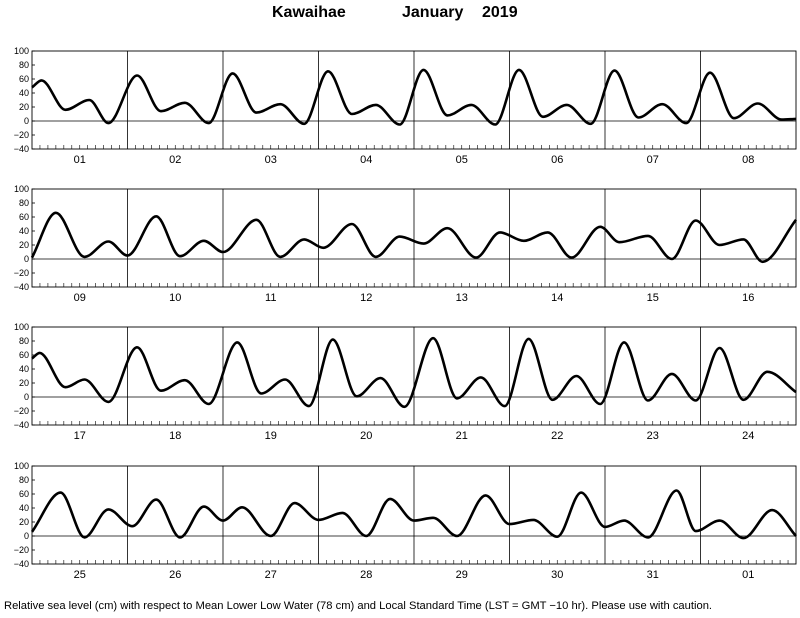  Describe the element at coordinates (80, 436) in the screenshot. I see `day-label: 17` at that location.